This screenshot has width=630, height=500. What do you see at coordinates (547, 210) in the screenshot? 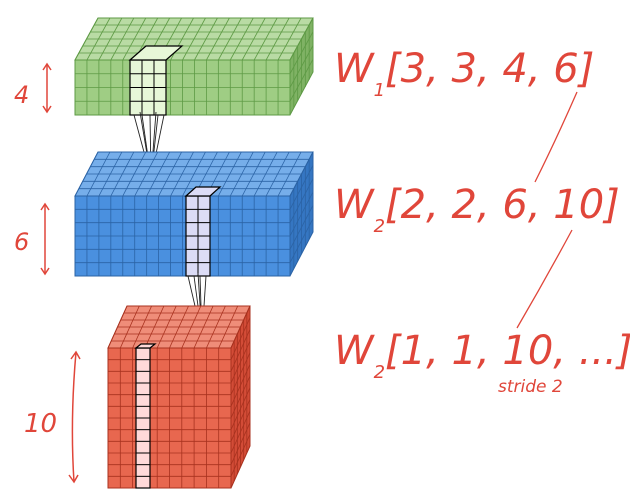
I see `channel-link-lines` at bounding box center [547, 210].